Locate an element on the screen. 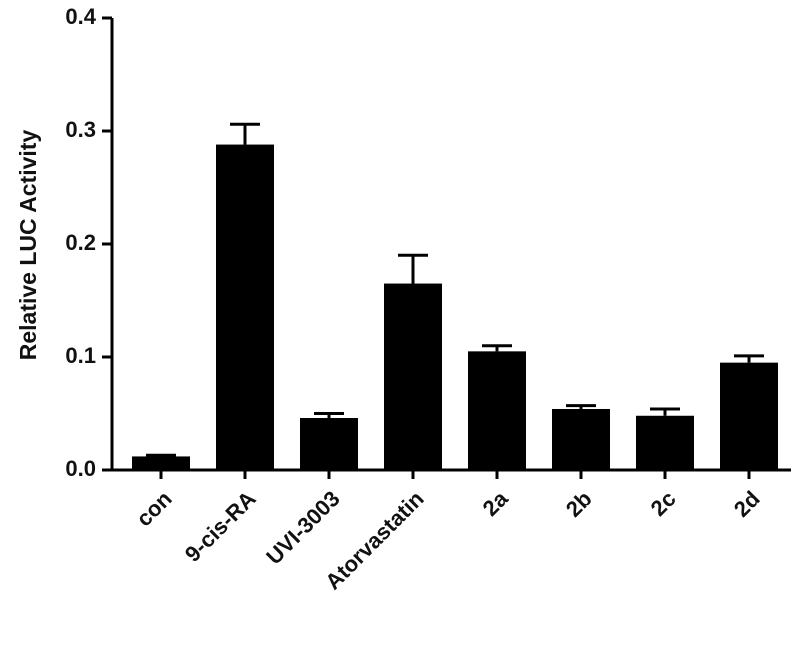 The image size is (800, 661). y-tick-label: 0.0 is located at coordinates (80, 468).